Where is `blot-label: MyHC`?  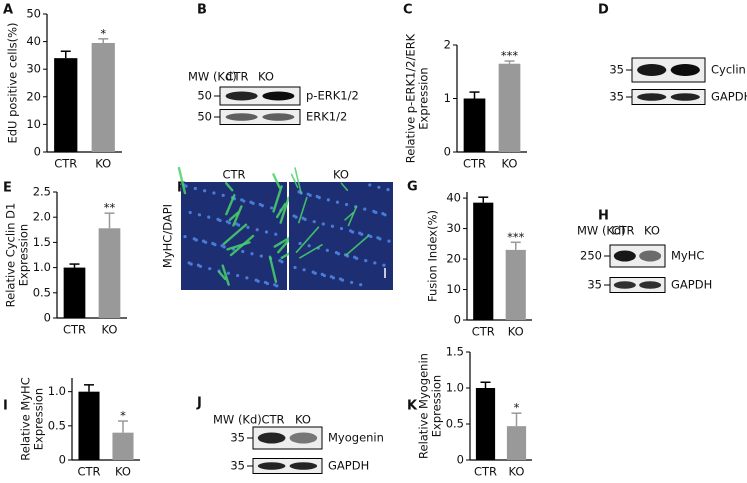 blot-label: MyHC is located at coordinates (687, 256).